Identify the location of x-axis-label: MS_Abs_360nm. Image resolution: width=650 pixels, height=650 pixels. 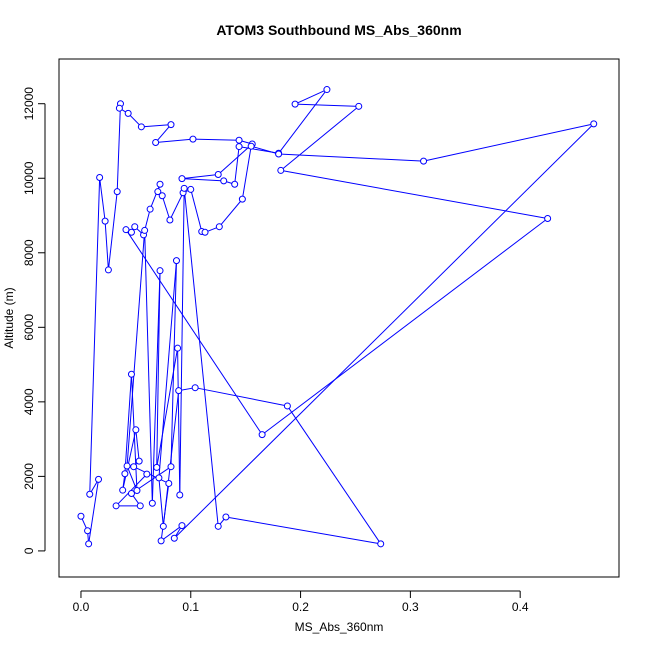
(339, 627).